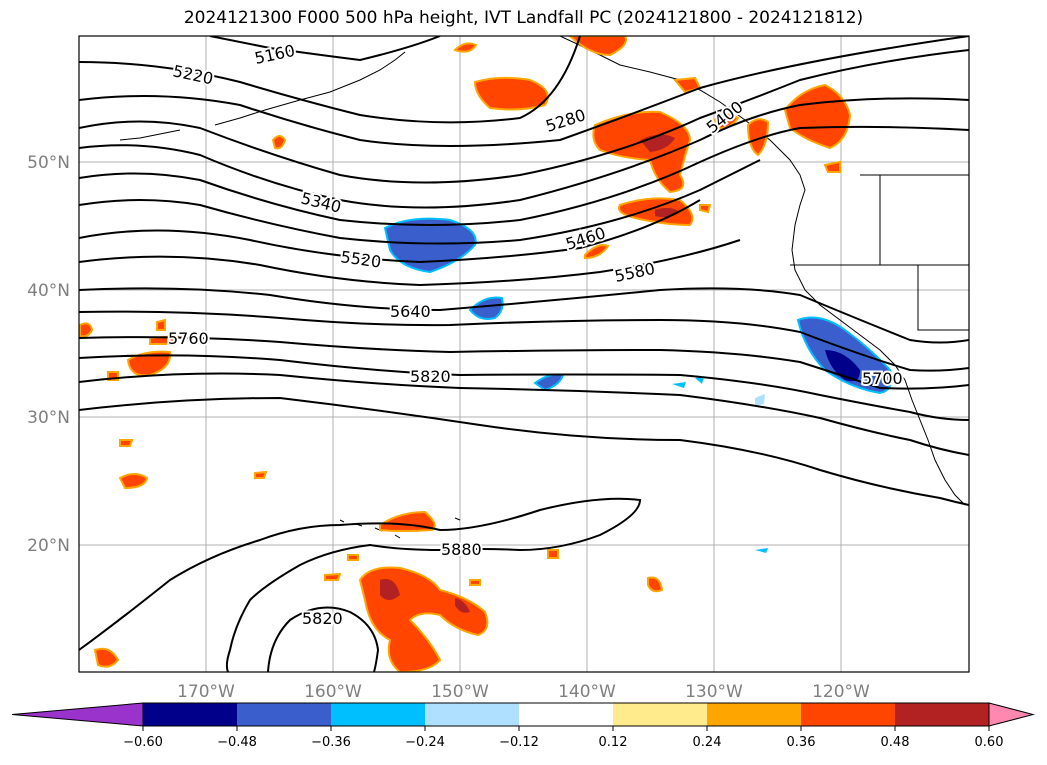 The height and width of the screenshot is (765, 1047). Describe the element at coordinates (714, 692) in the screenshot. I see `lon-label-130w: 130°W` at that location.